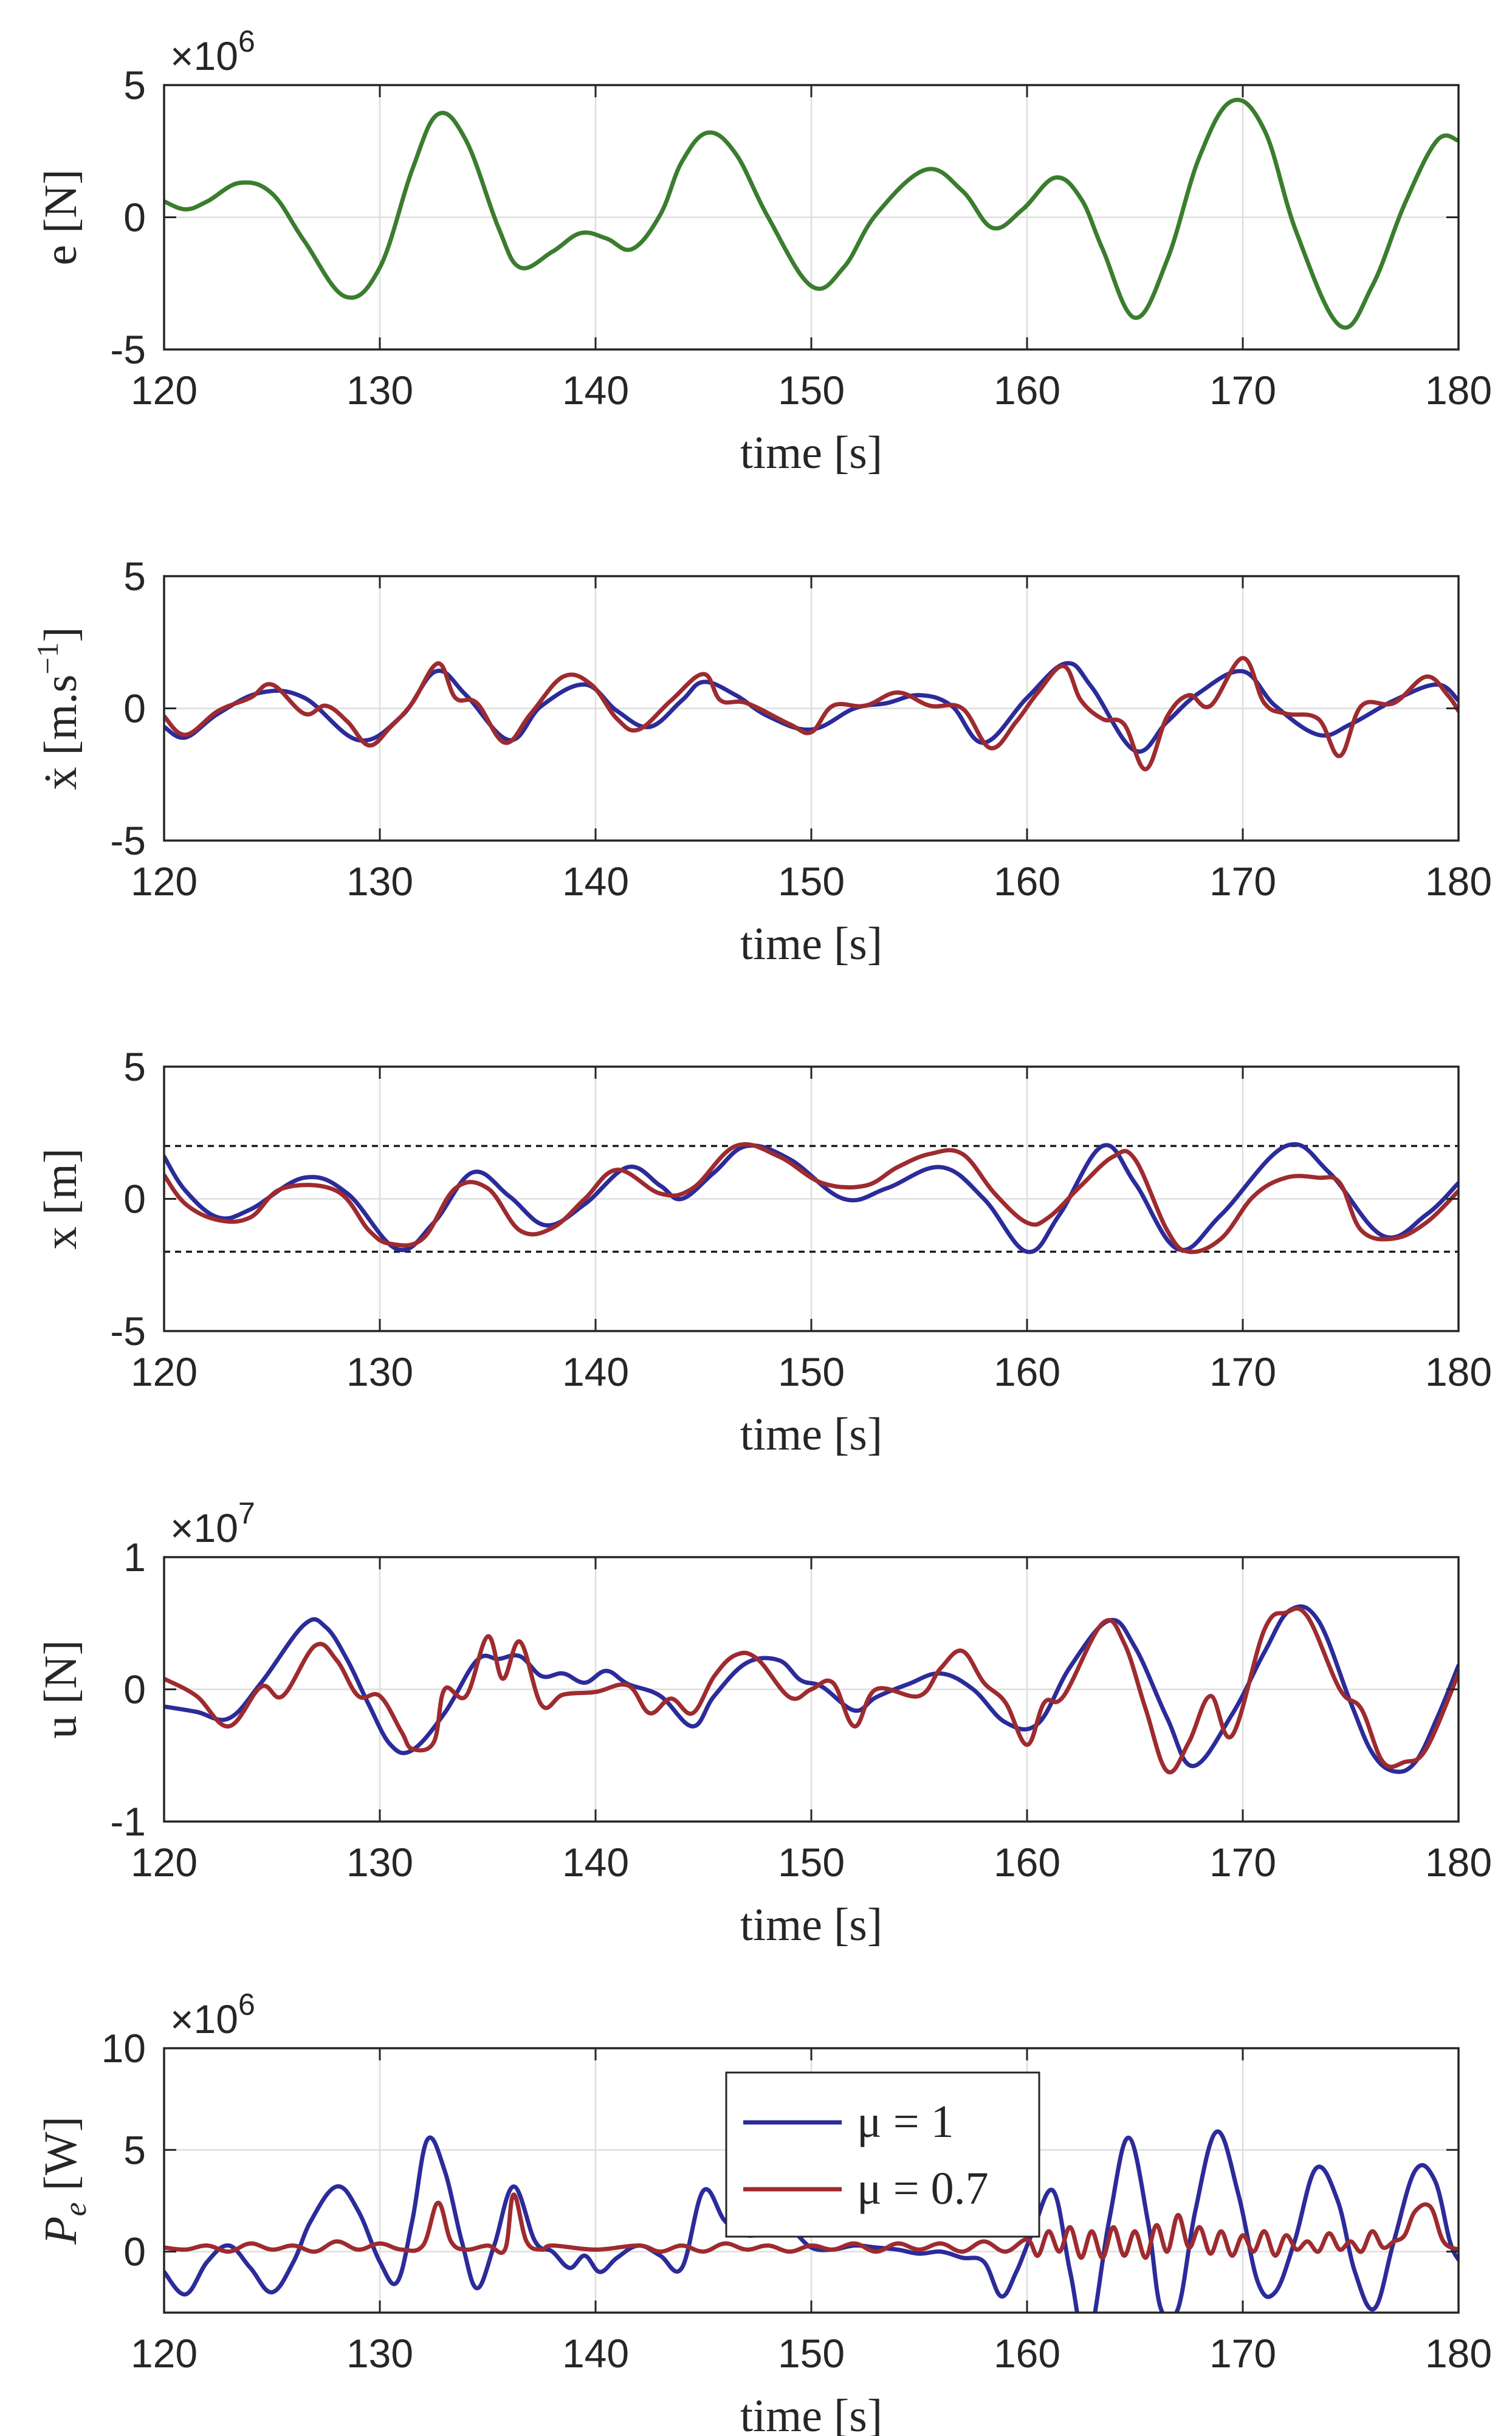 This screenshot has width=1512, height=2436. Describe the element at coordinates (213, 1523) in the screenshot. I see `exponent-multiplier: ×10⁷` at that location.